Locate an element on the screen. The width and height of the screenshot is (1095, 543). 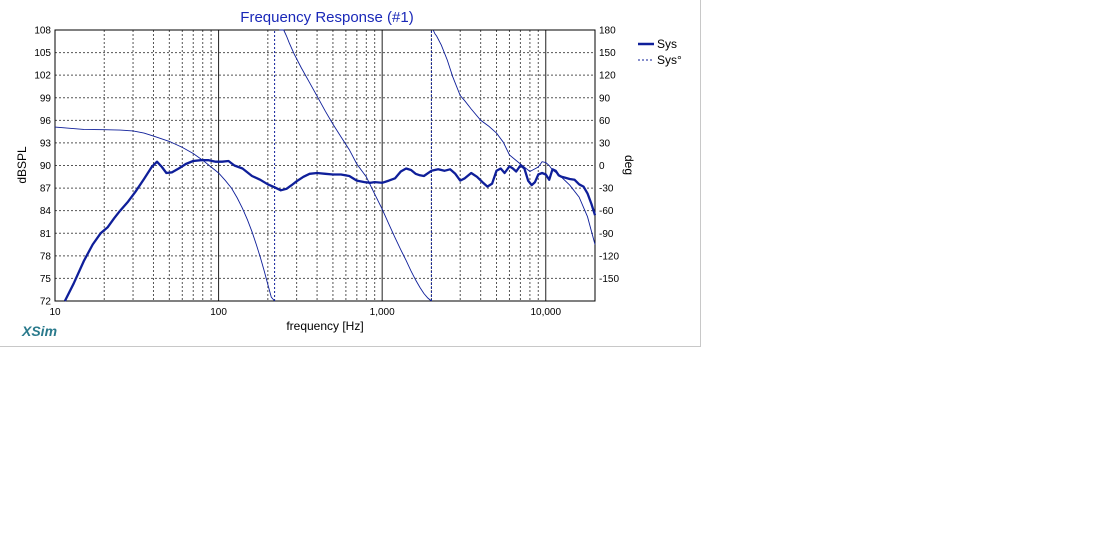
legend-label-sys: Sys is located at coordinates (667, 44).